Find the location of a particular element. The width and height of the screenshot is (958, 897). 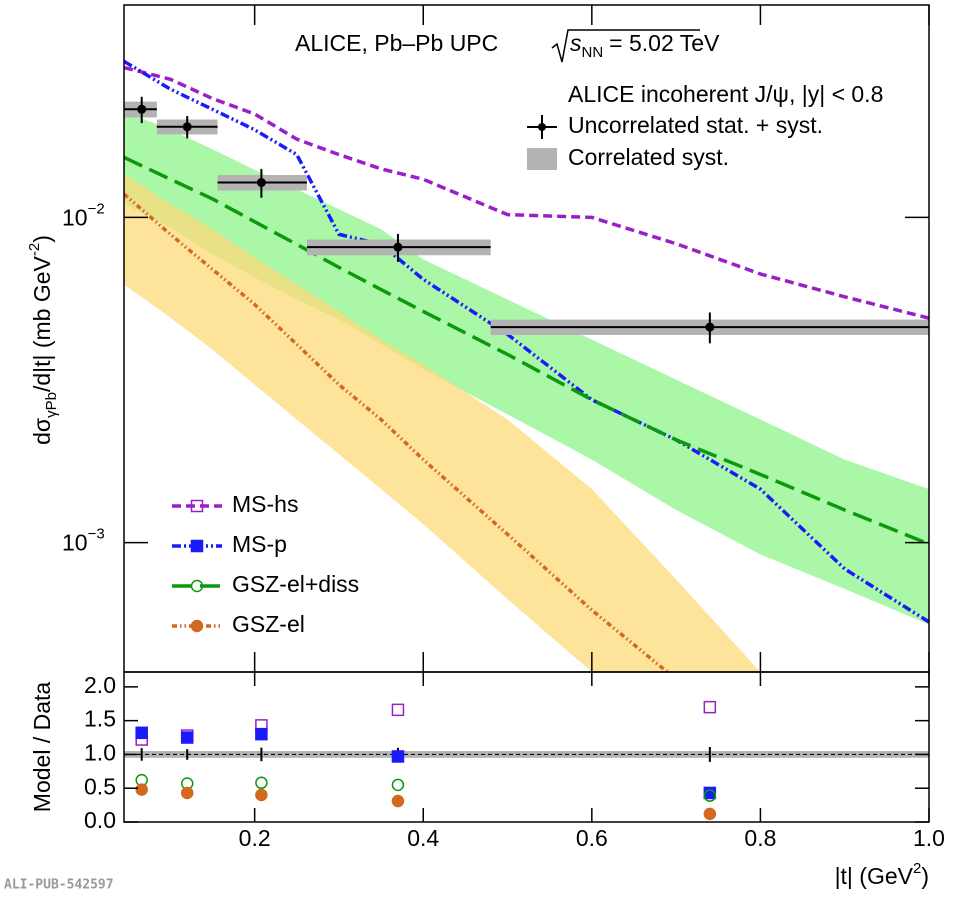

y-label-sup: -2 is located at coordinates (34, 249).